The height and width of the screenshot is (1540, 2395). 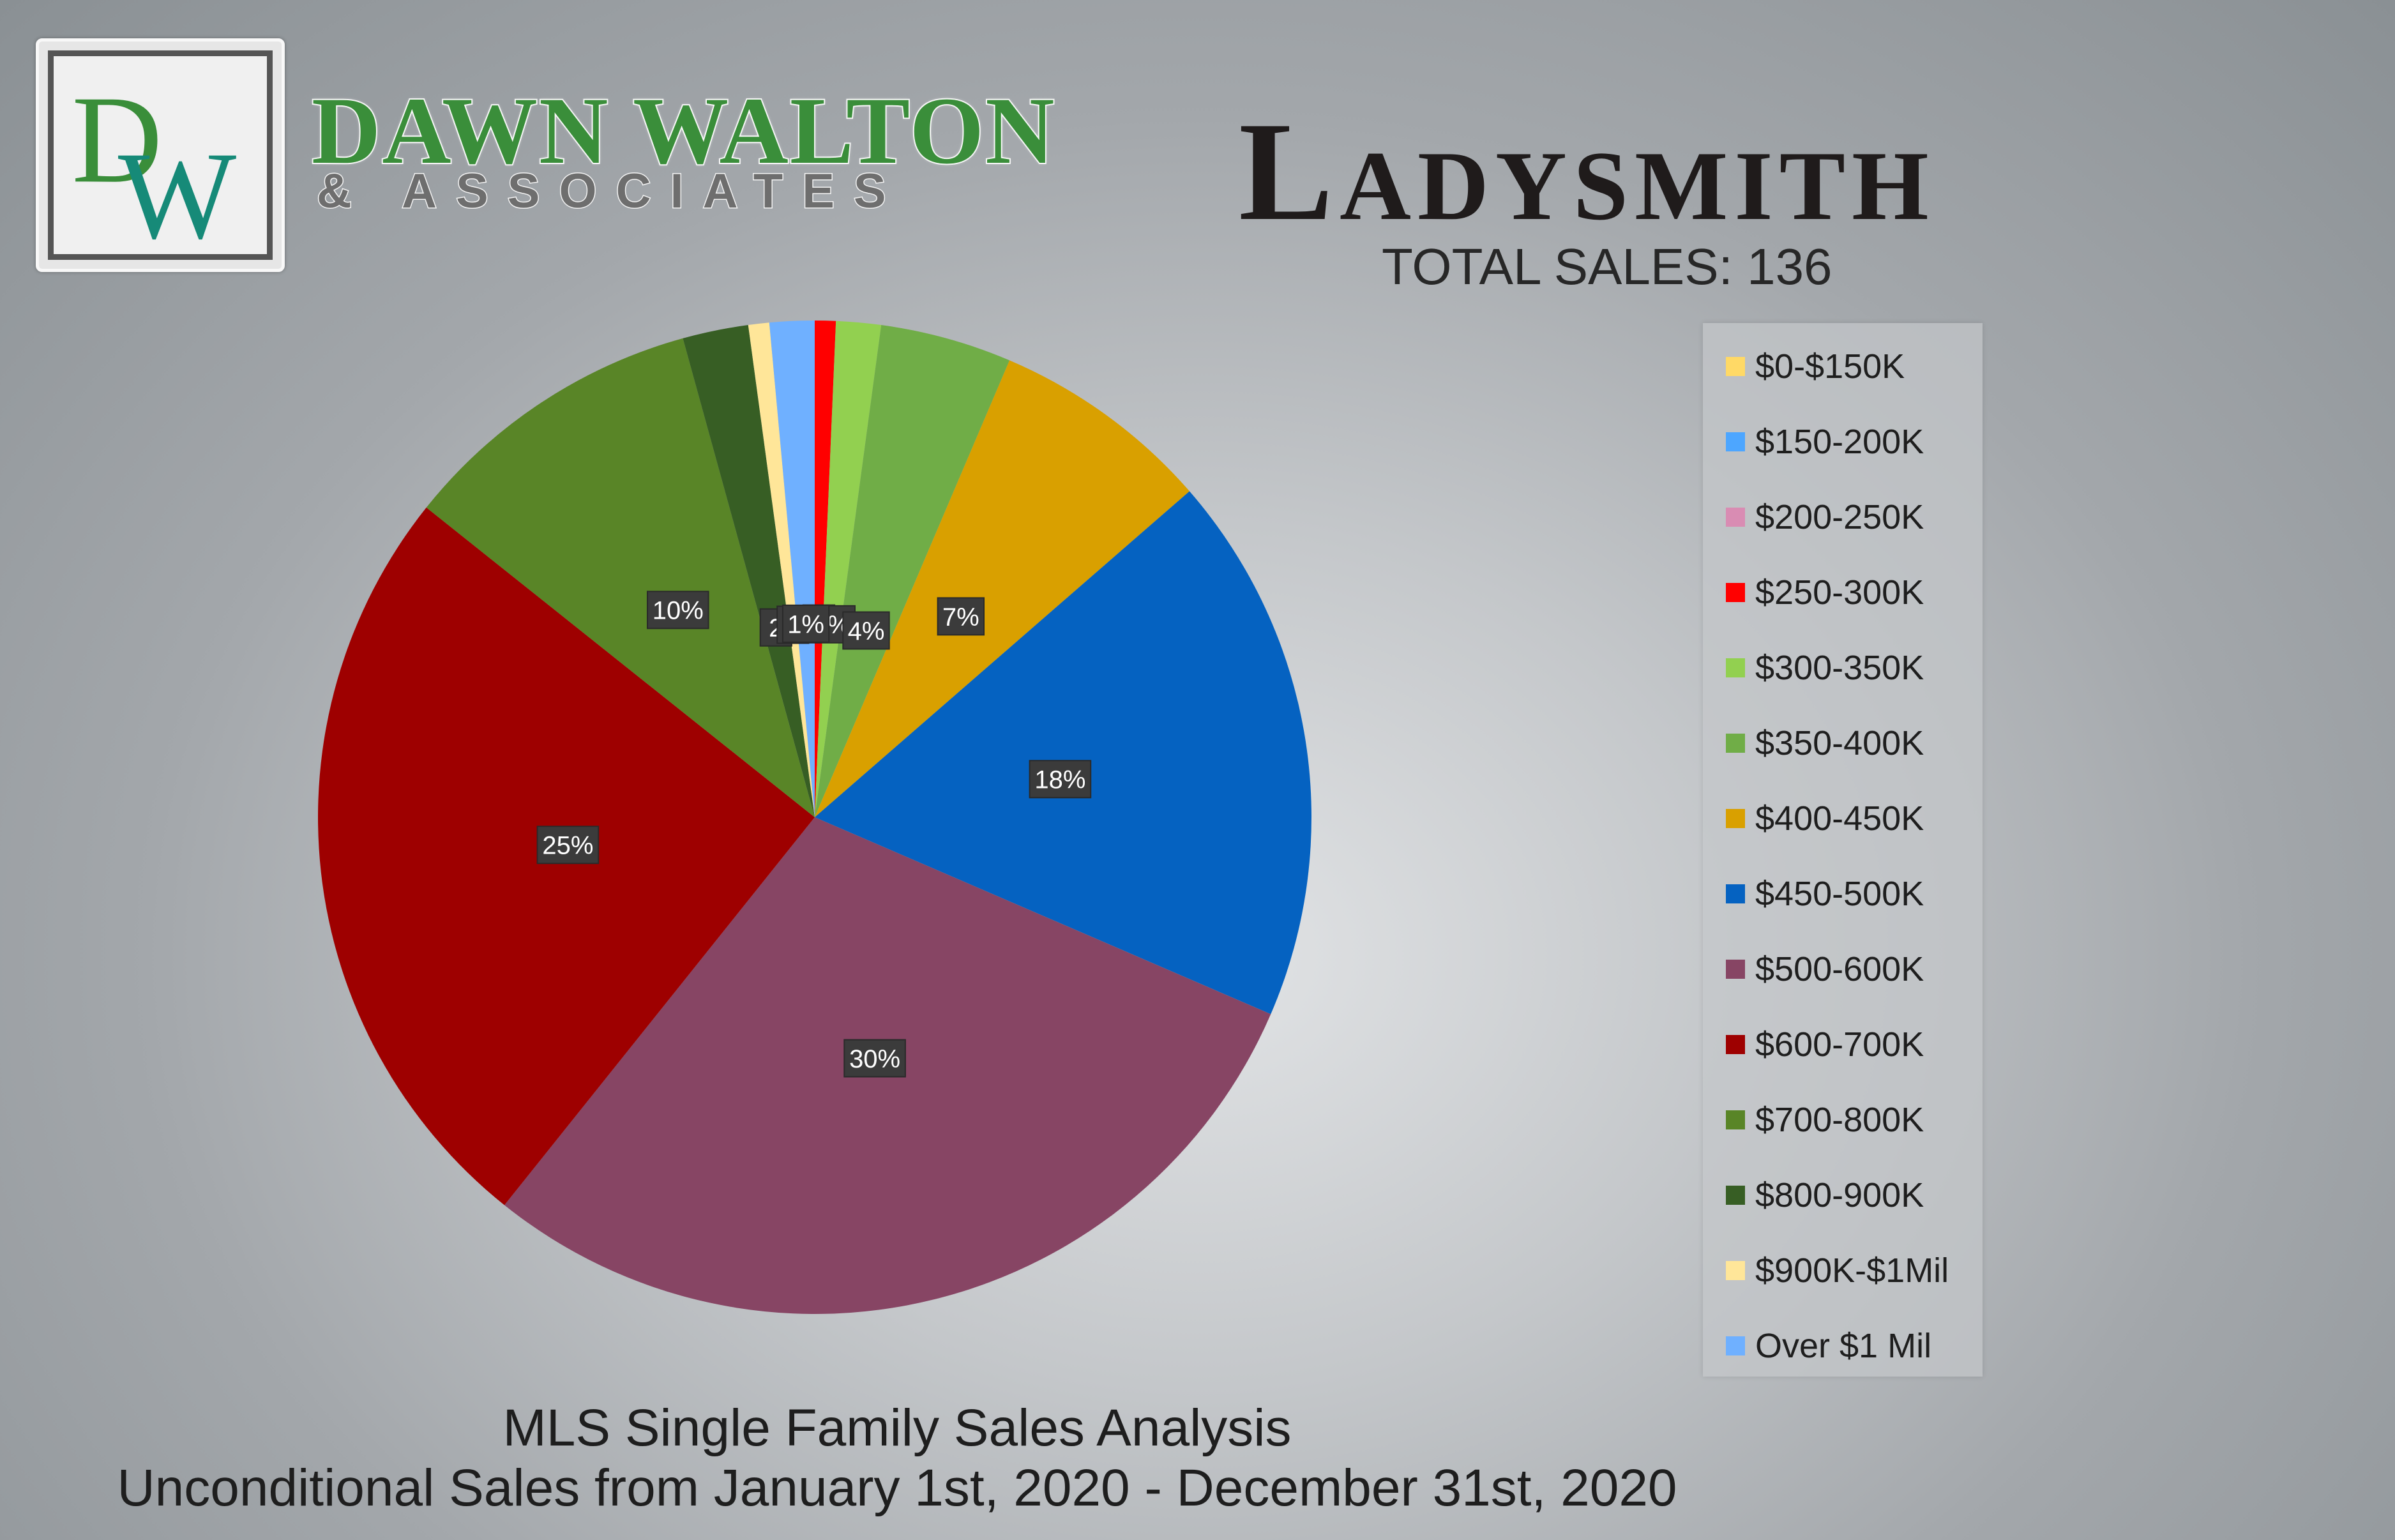 I want to click on legend-item-700-800k: $700-800K, so click(x=1825, y=1120).